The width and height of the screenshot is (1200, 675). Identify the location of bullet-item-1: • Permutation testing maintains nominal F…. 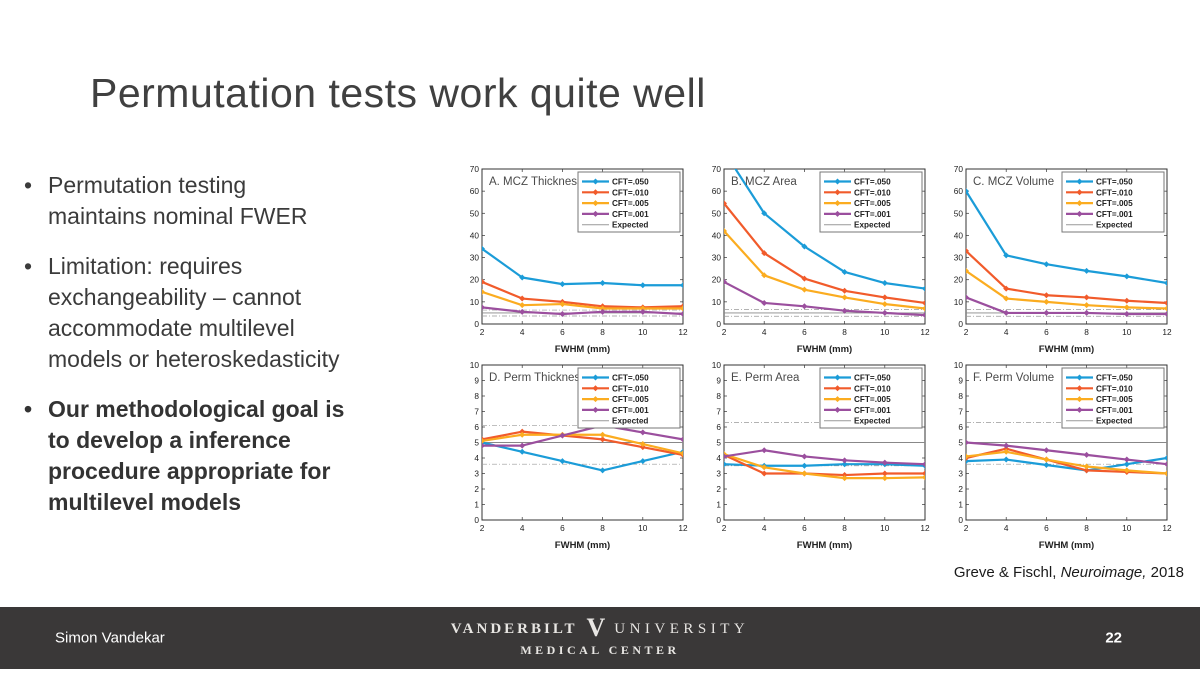
(248, 201).